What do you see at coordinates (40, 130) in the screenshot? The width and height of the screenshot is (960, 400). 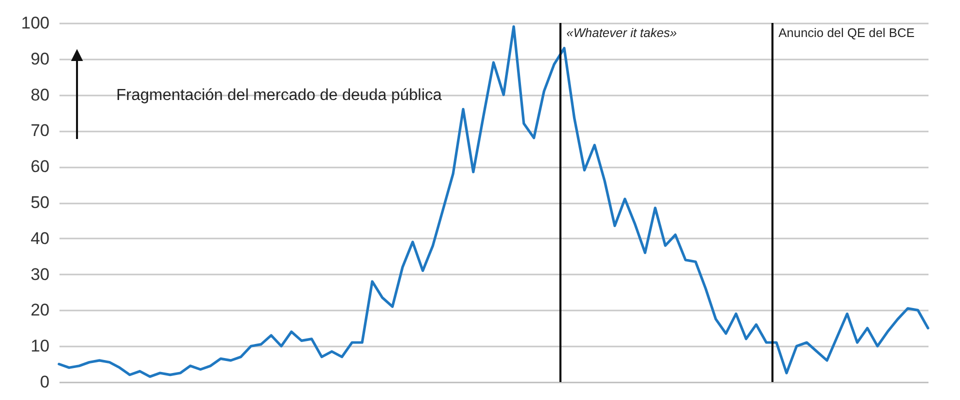 I see `y-tick-label: 70` at bounding box center [40, 130].